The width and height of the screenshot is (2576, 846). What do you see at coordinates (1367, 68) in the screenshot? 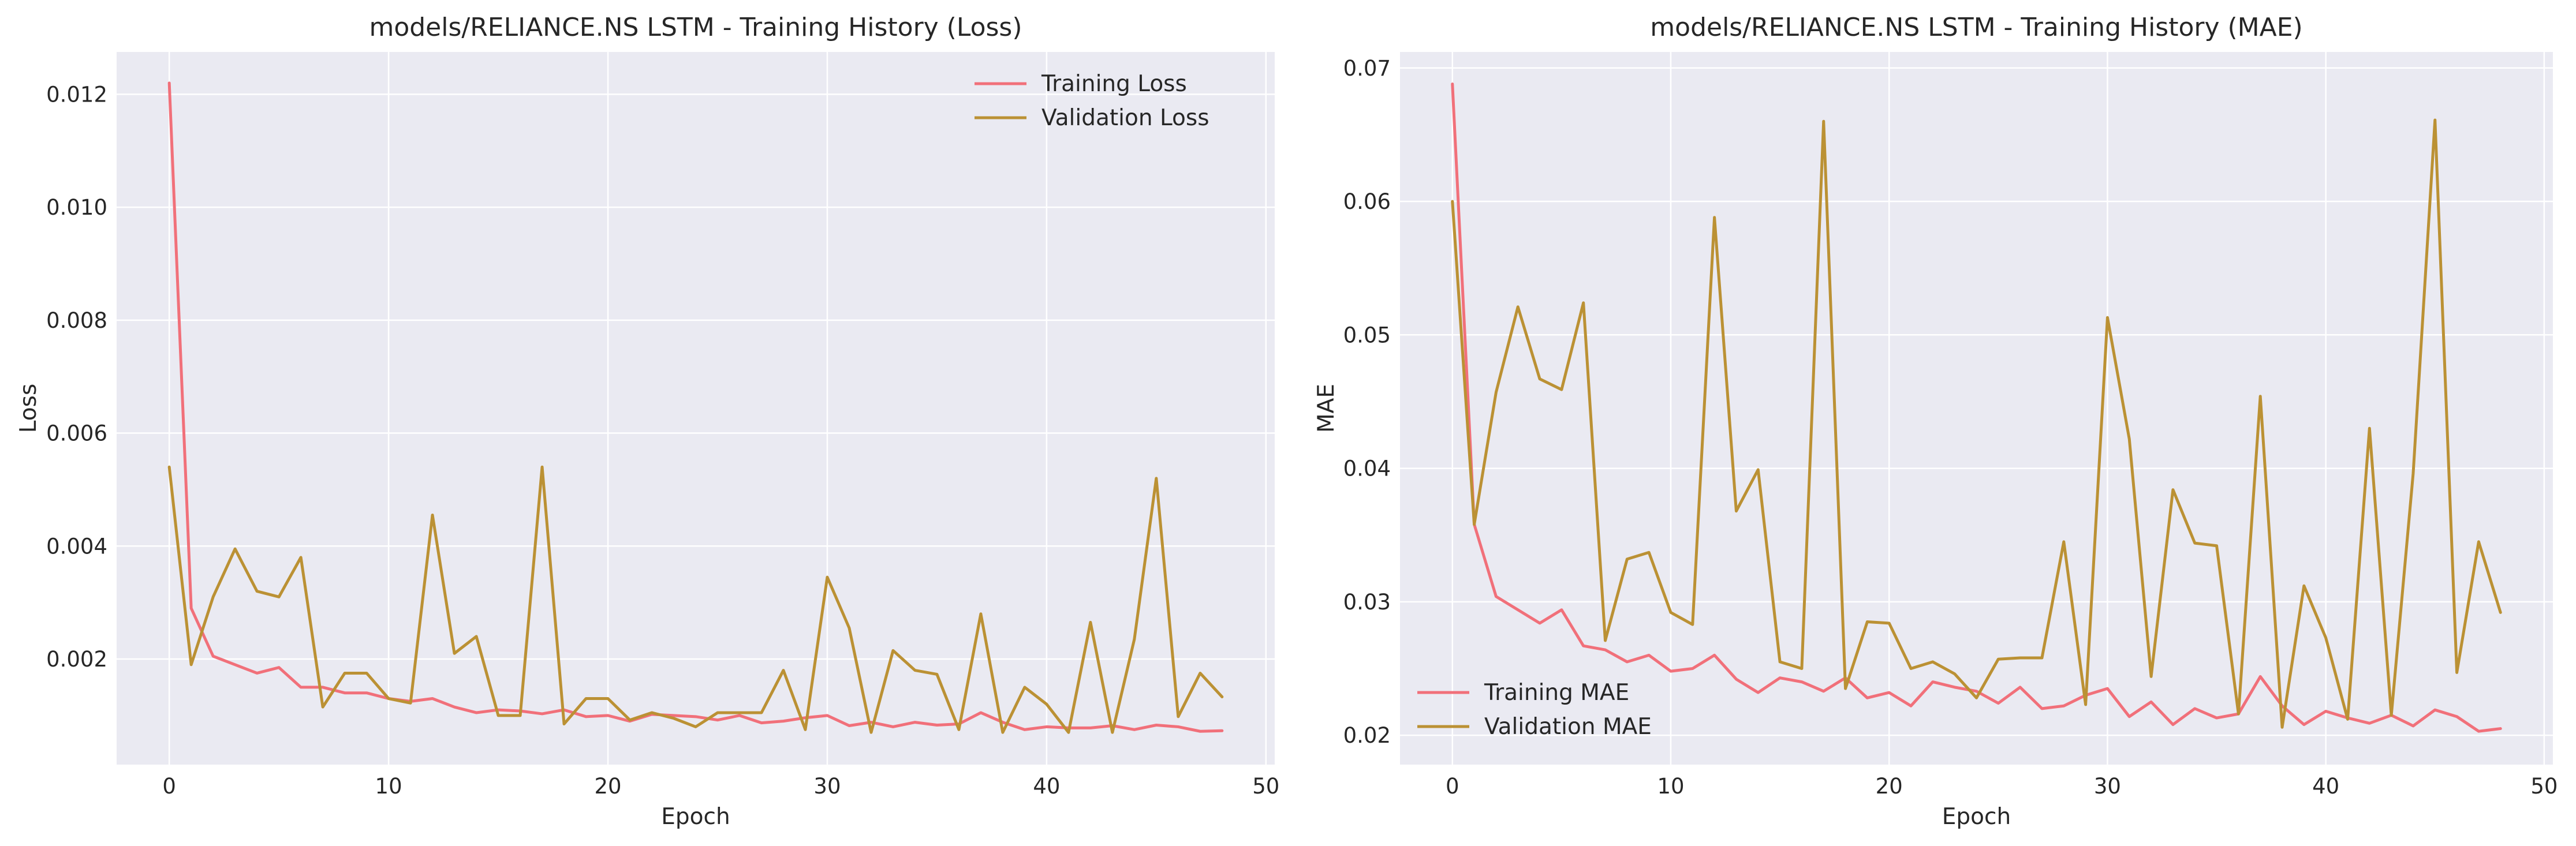
I see `y-tick-label: 0.07` at bounding box center [1367, 68].